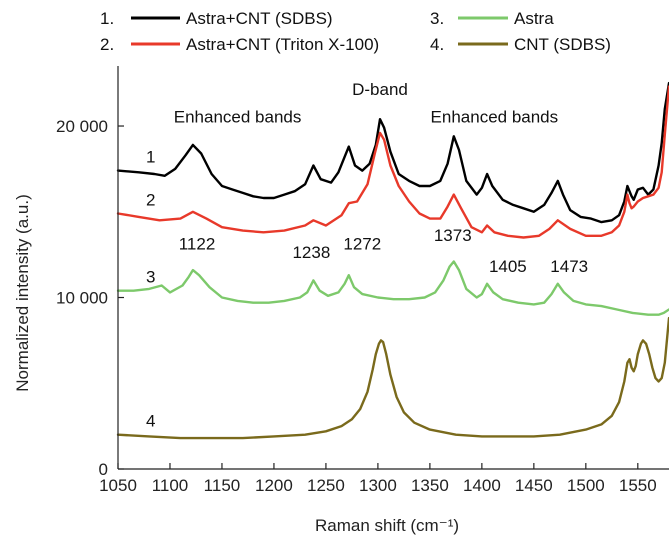 This screenshot has height=541, width=669. I want to click on legend-label-4: CNT (SDBS), so click(562, 44).